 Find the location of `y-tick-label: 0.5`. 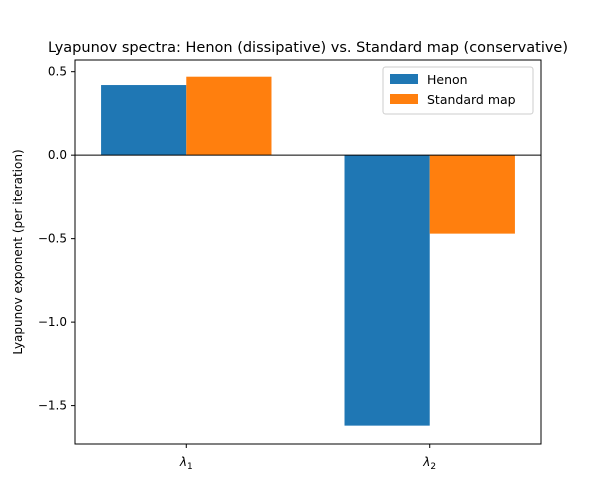

y-tick-label: 0.5 is located at coordinates (57, 72).